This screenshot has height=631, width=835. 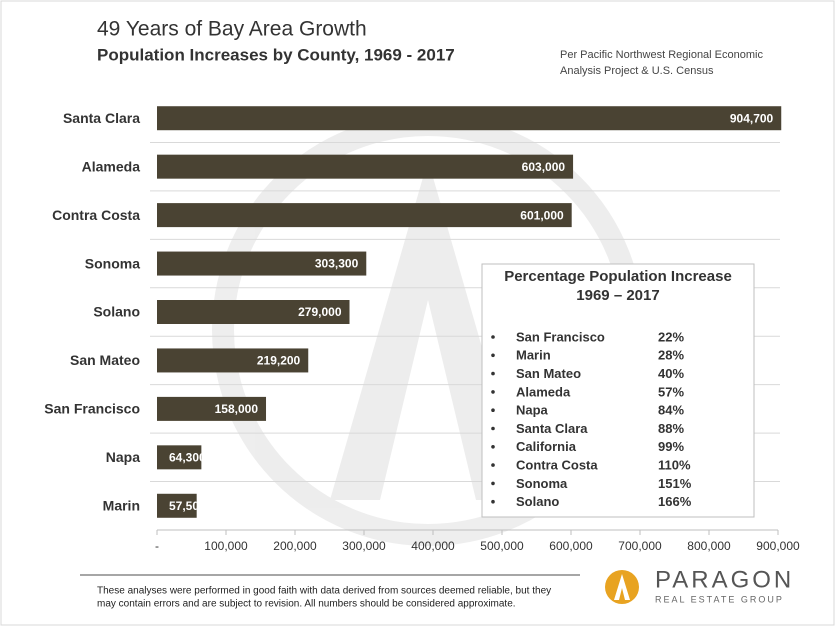 I want to click on inset-title: 1969 – 2017, so click(x=617, y=295).